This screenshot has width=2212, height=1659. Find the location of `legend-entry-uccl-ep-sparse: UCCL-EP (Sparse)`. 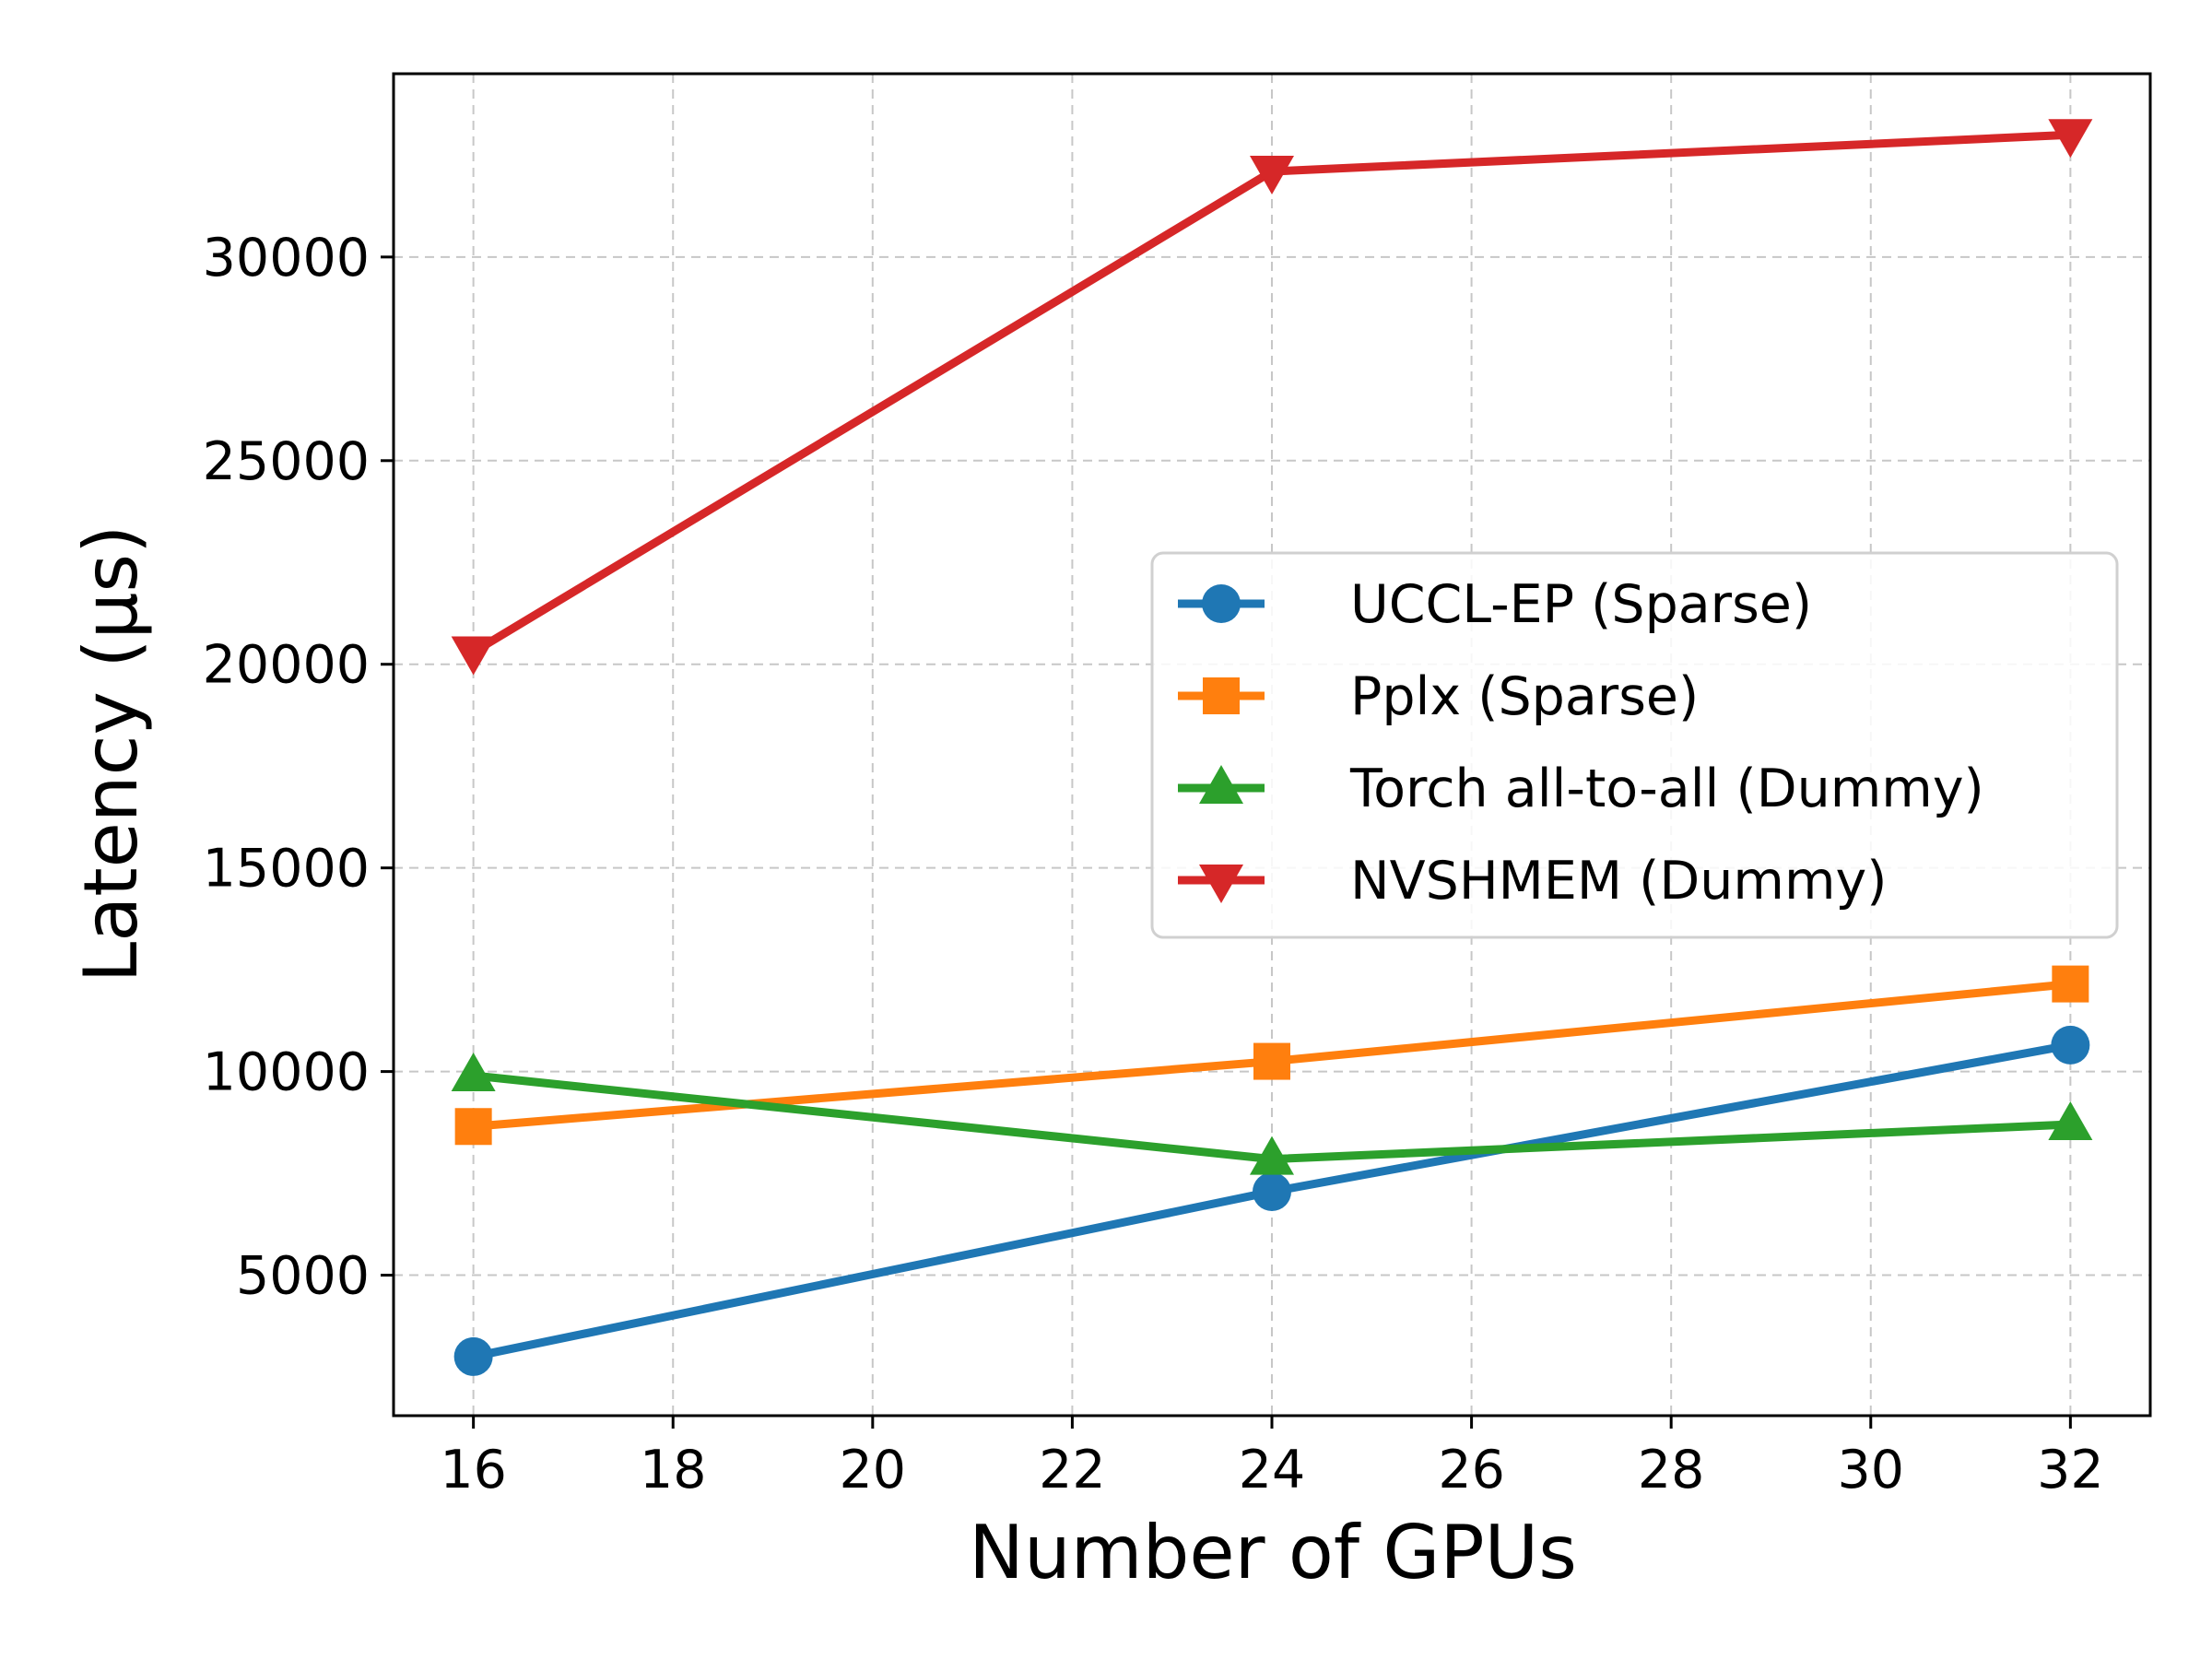

legend-entry-uccl-ep-sparse: UCCL-EP (Sparse) is located at coordinates (1495, 604).